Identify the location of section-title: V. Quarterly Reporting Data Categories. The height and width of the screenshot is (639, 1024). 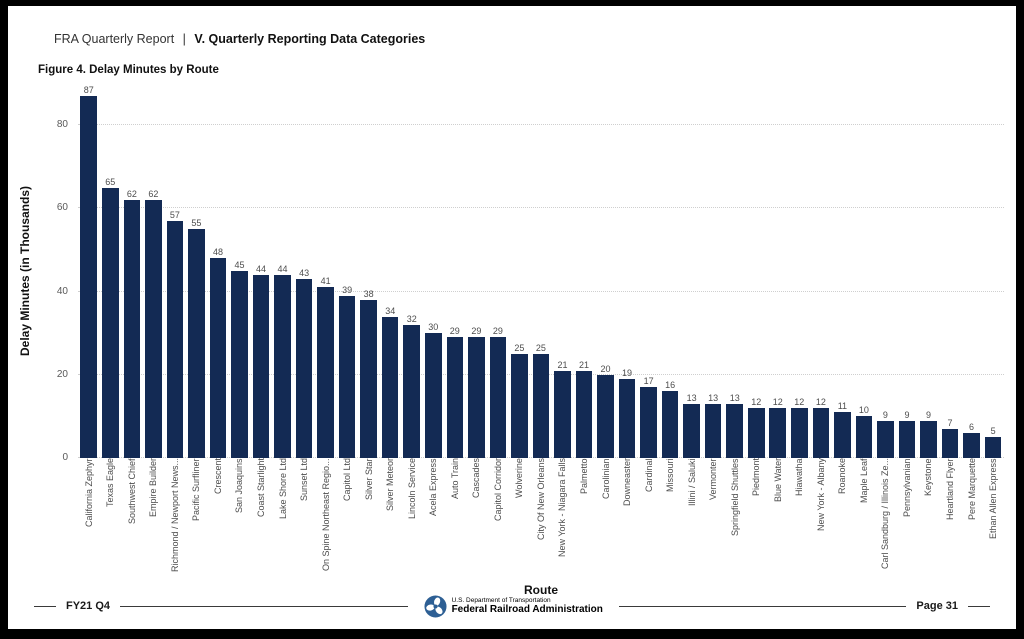
(310, 39).